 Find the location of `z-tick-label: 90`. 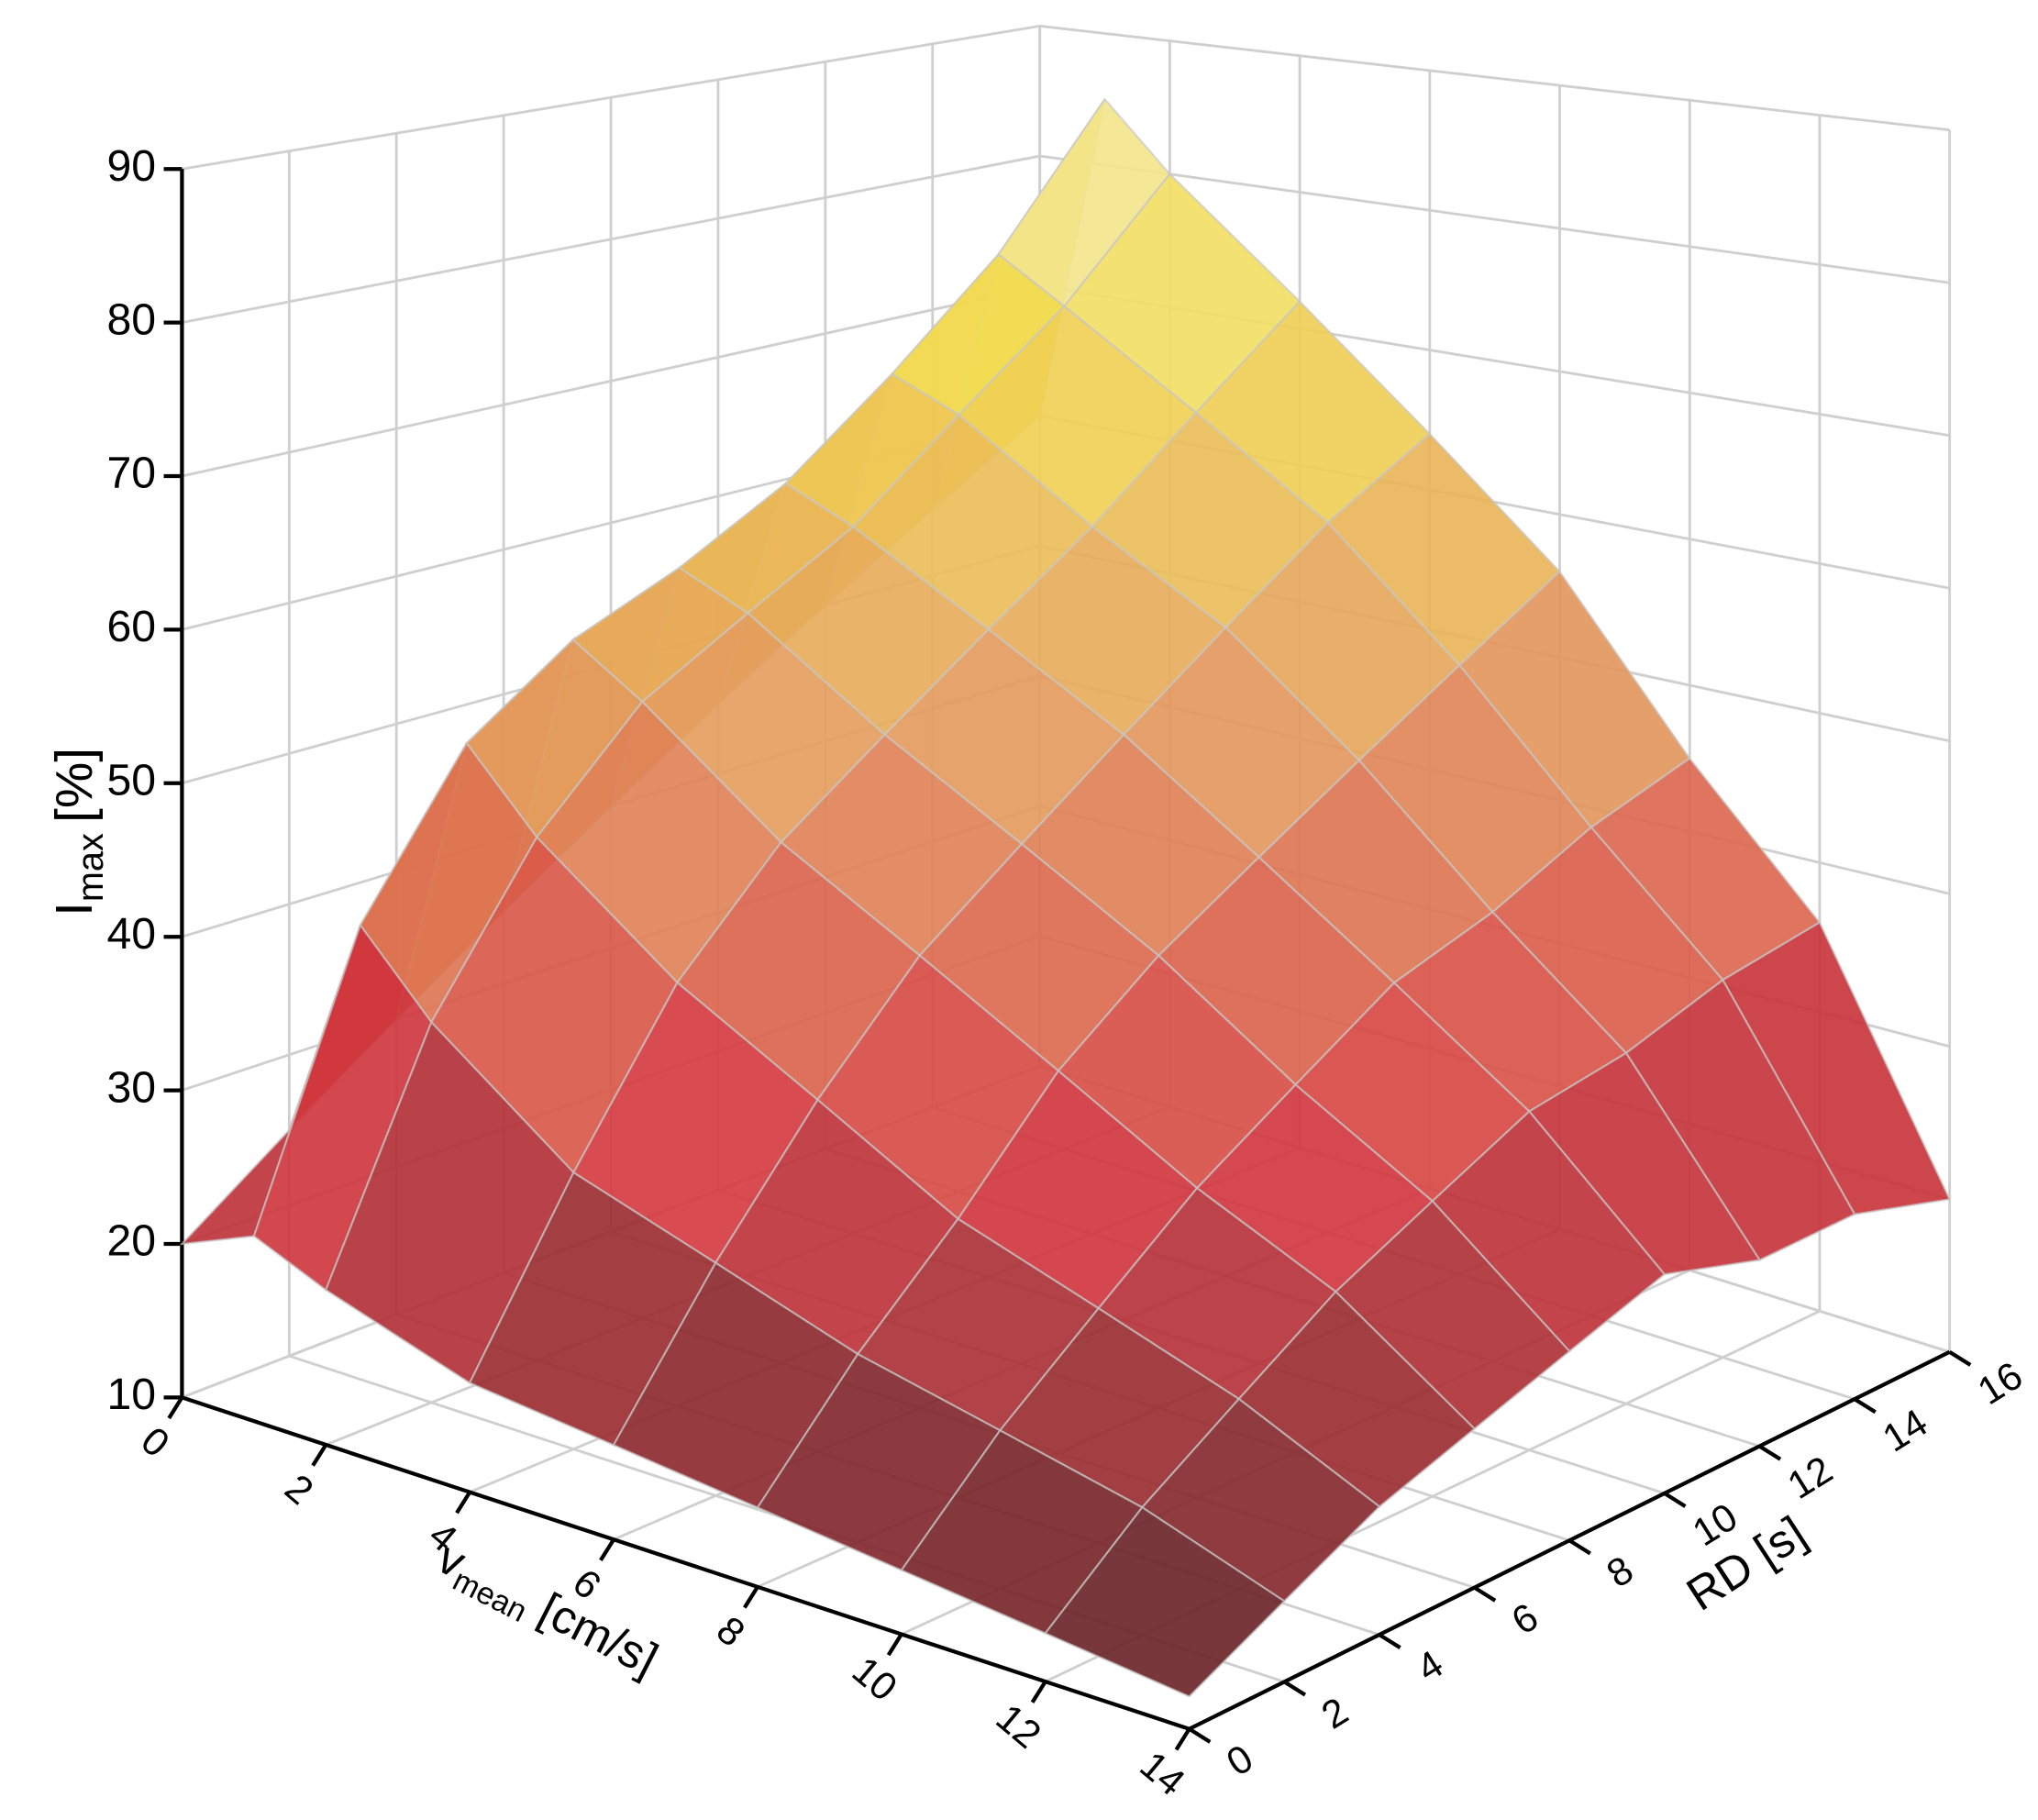

z-tick-label: 90 is located at coordinates (131, 166).